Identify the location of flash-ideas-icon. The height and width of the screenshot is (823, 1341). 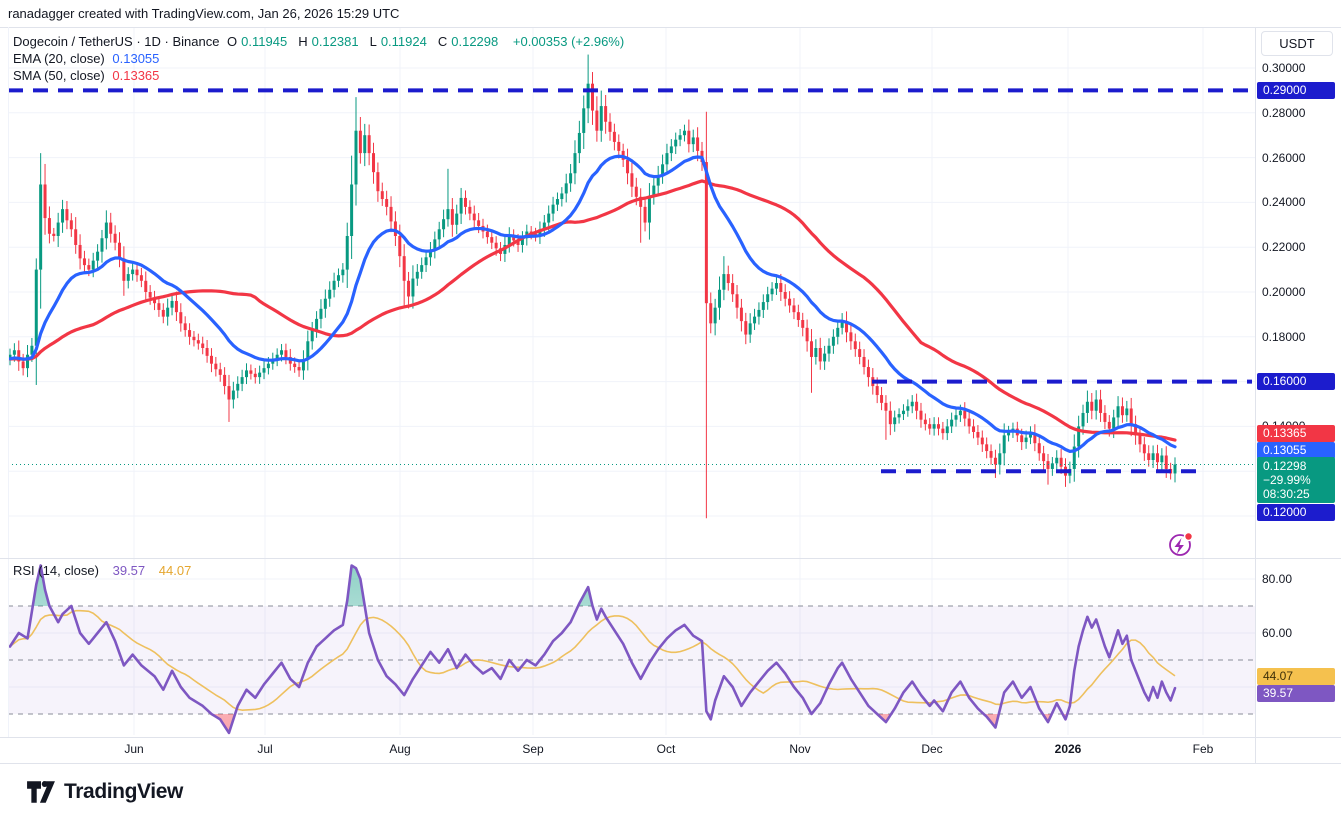
(1181, 543).